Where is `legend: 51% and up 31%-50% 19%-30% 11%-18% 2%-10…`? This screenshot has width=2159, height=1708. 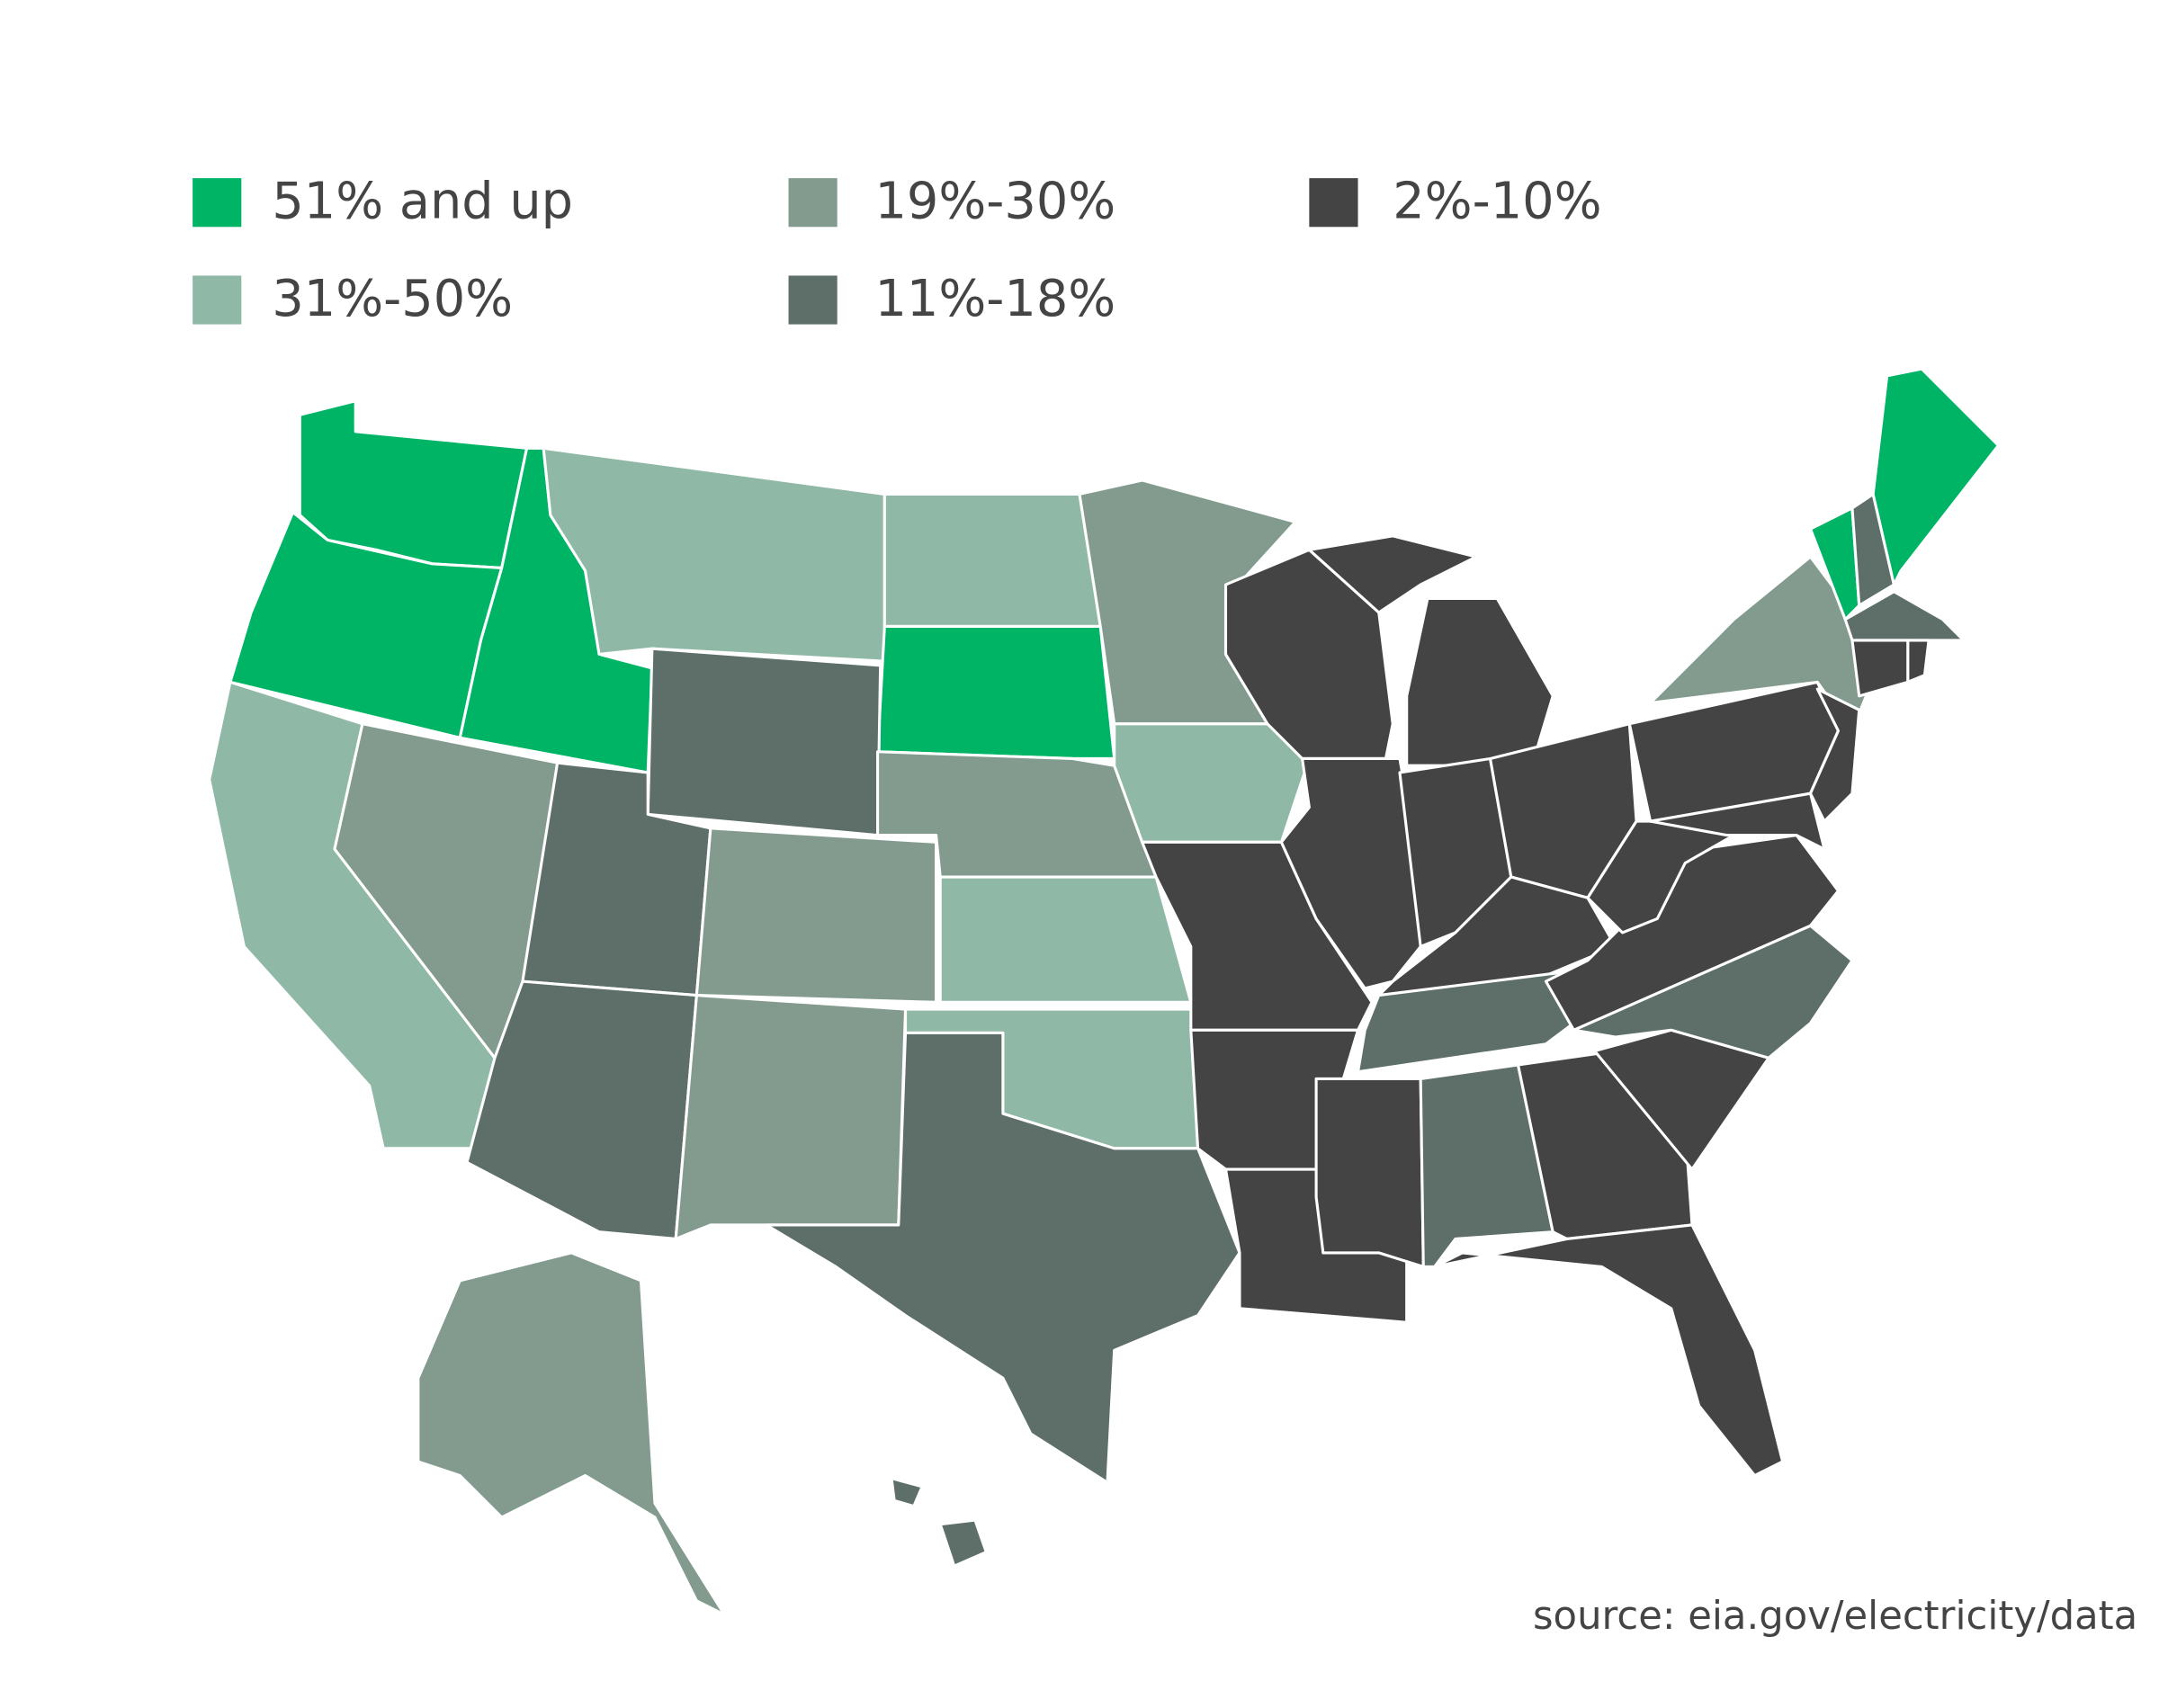
legend: 51% and up 31%-50% 19%-30% 11%-18% 2%-10… is located at coordinates (897, 250).